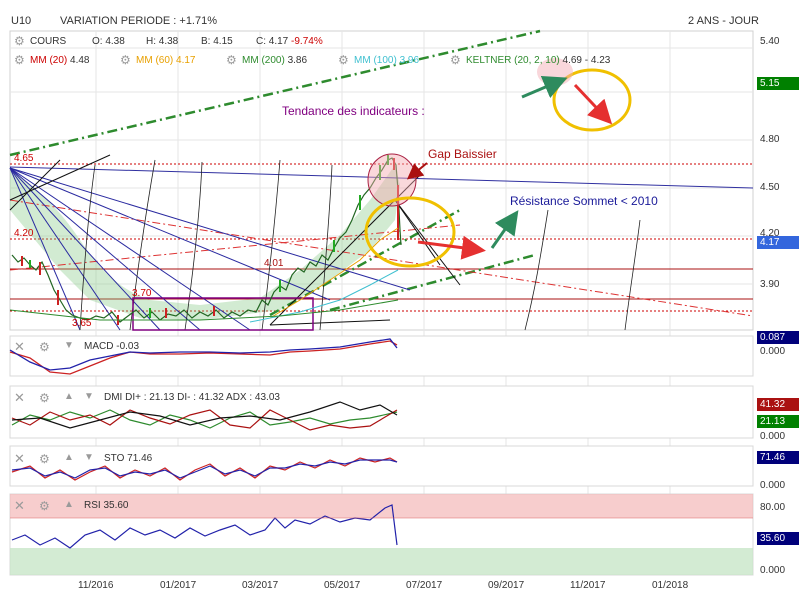 This screenshot has height=598, width=804. What do you see at coordinates (504, 229) in the screenshot?
I see `arrow-up-green` at bounding box center [504, 229].